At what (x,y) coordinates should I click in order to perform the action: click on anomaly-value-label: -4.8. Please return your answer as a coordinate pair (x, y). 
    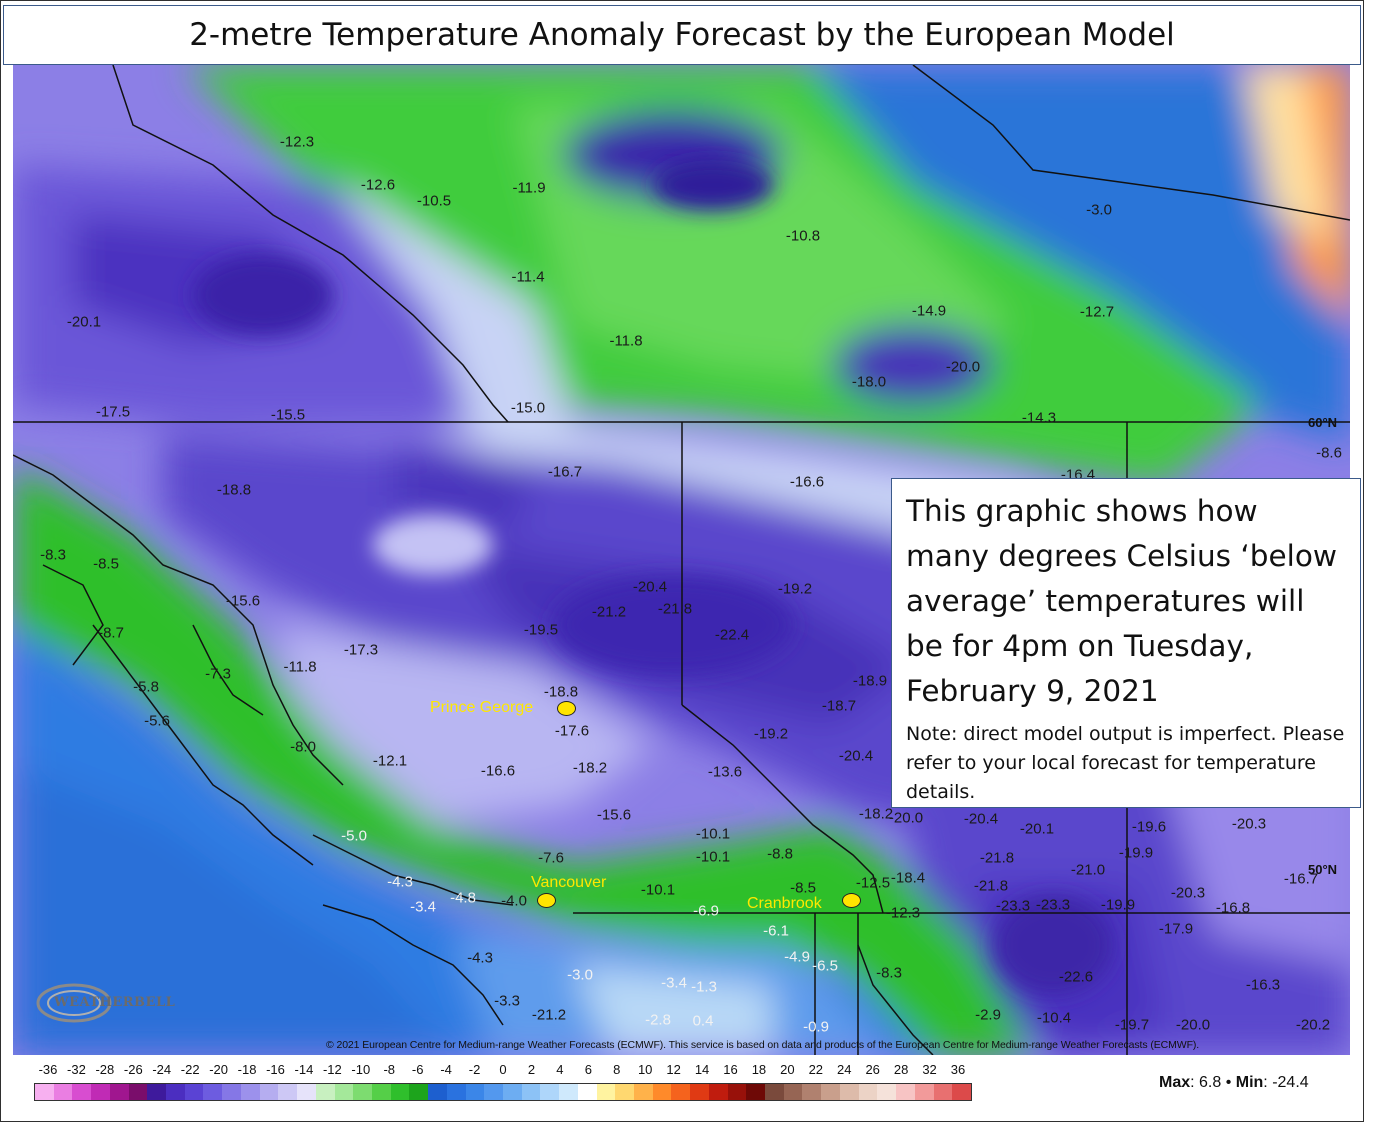
    Looking at the image, I should click on (463, 898).